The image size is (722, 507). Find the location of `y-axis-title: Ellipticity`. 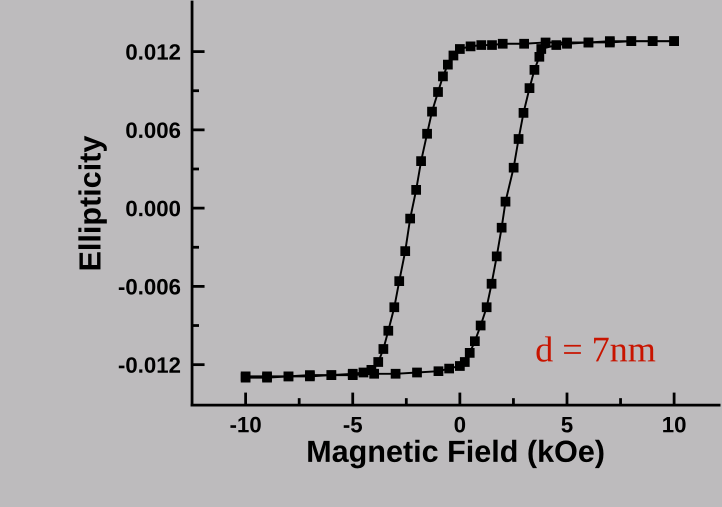

y-axis-title: Ellipticity is located at coordinates (92, 203).